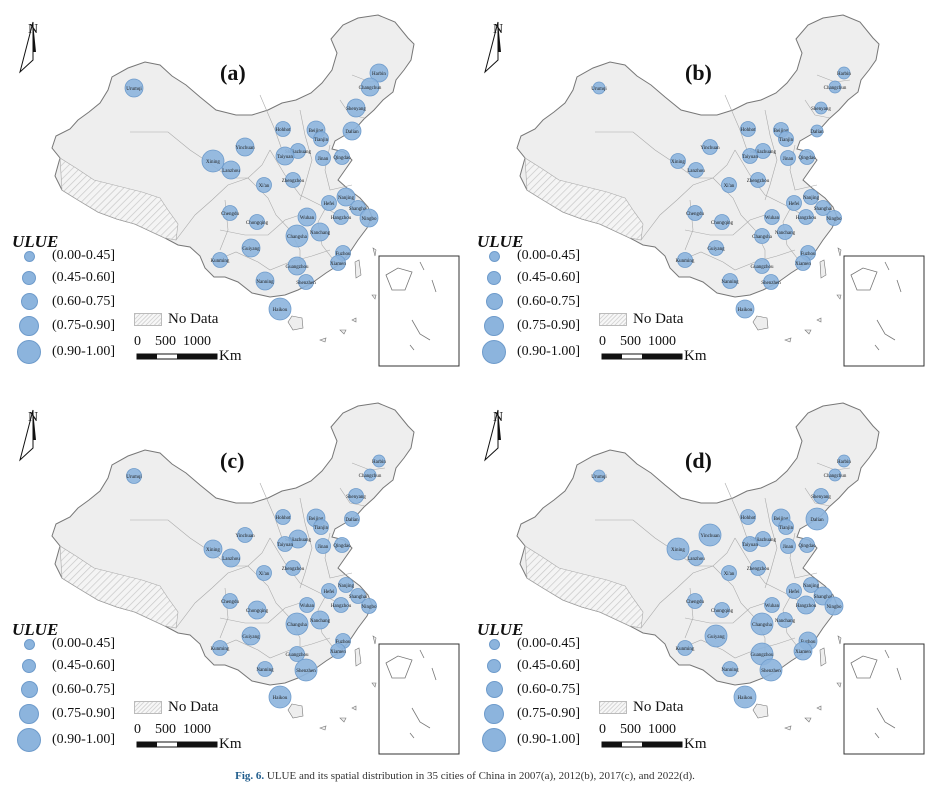 This screenshot has width=930, height=793. What do you see at coordinates (230, 602) in the screenshot?
I see `city-label: Chengdu` at bounding box center [230, 602].